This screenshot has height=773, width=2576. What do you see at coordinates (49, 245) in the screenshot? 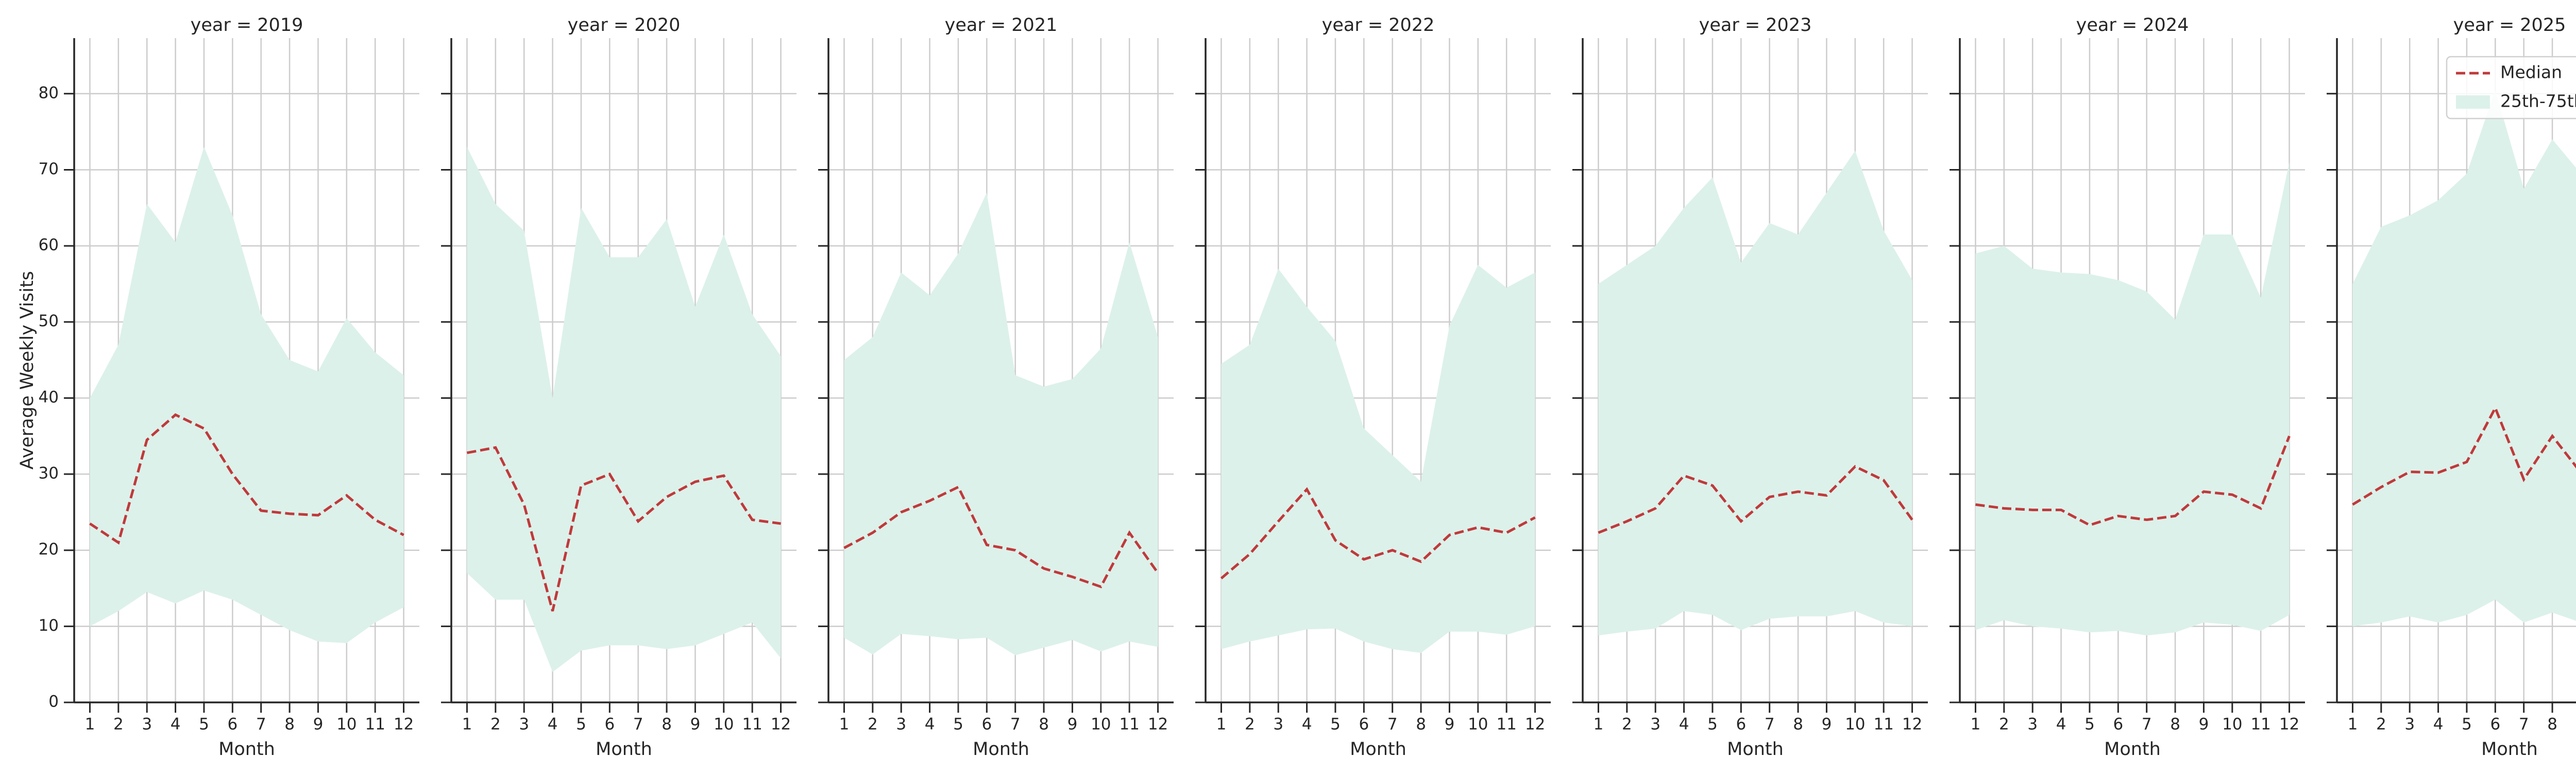
I see `y-tick-label: 60` at bounding box center [49, 245].